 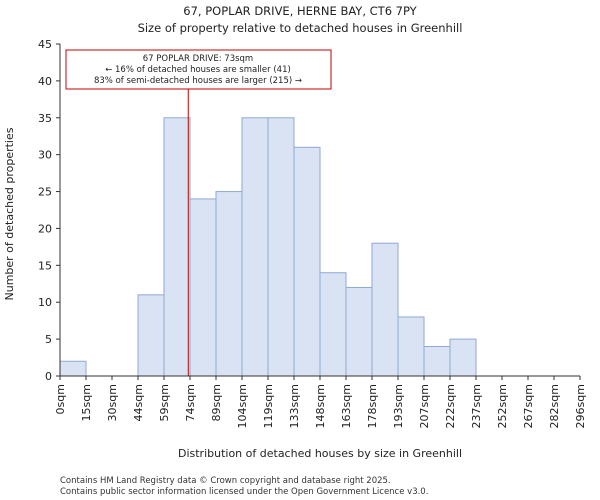 I want to click on y-tick-label: 45, so click(x=45, y=44).